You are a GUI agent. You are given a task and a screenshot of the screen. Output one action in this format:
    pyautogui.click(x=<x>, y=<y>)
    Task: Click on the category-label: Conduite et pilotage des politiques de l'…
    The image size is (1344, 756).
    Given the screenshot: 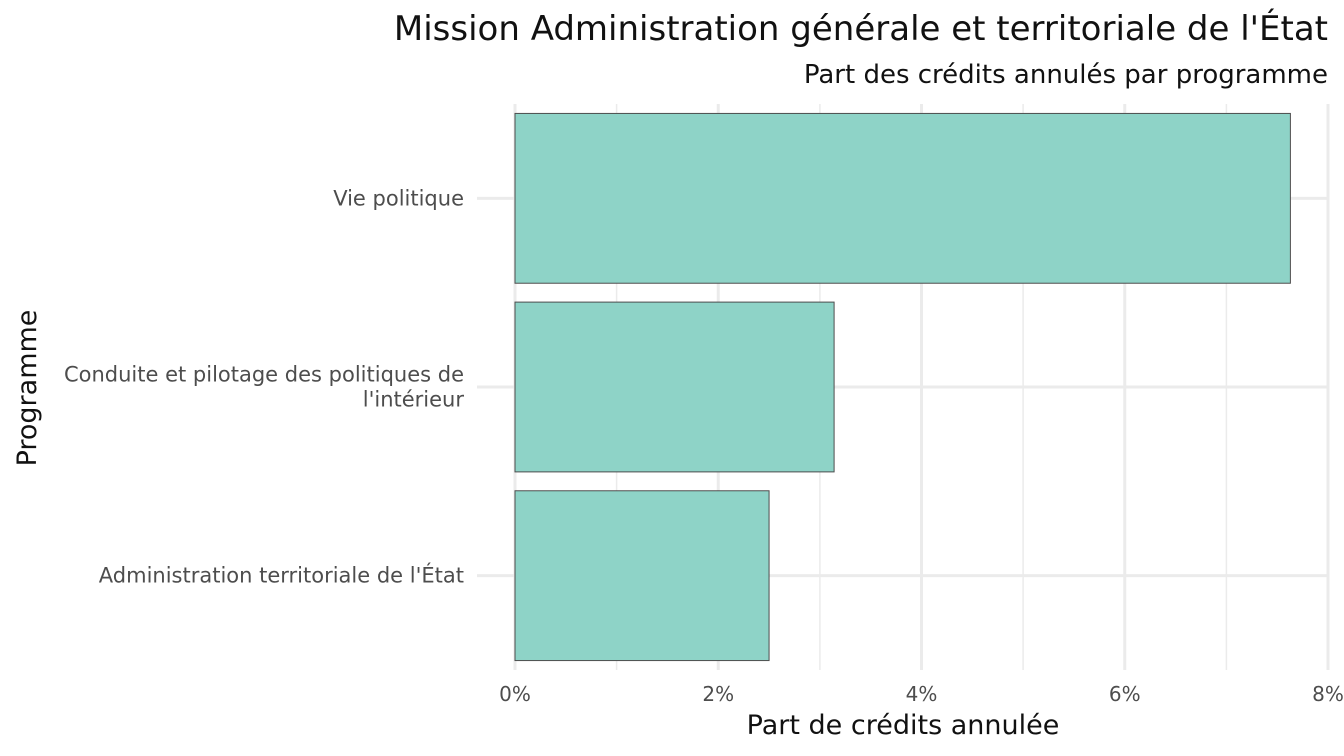 What is the action you would take?
    pyautogui.click(x=264, y=387)
    